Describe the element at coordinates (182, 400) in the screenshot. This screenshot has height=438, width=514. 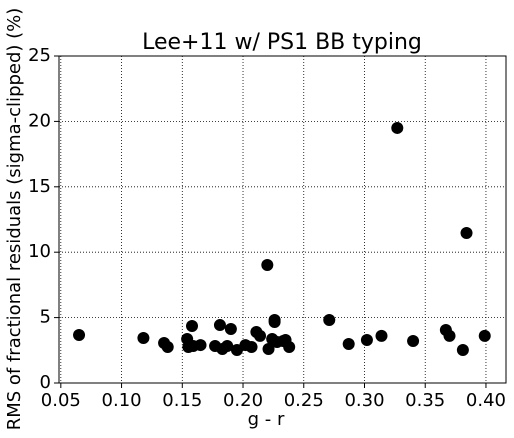
I see `x-tick-label: 0.15` at that location.